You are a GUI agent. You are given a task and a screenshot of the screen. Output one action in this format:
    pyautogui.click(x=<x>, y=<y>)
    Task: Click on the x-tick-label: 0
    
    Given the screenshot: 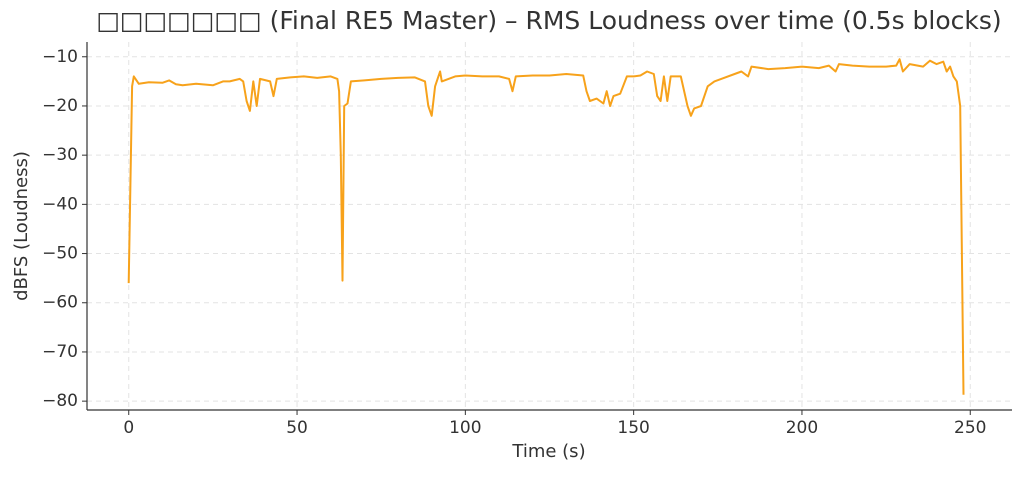 What is the action you would take?
    pyautogui.click(x=128, y=428)
    